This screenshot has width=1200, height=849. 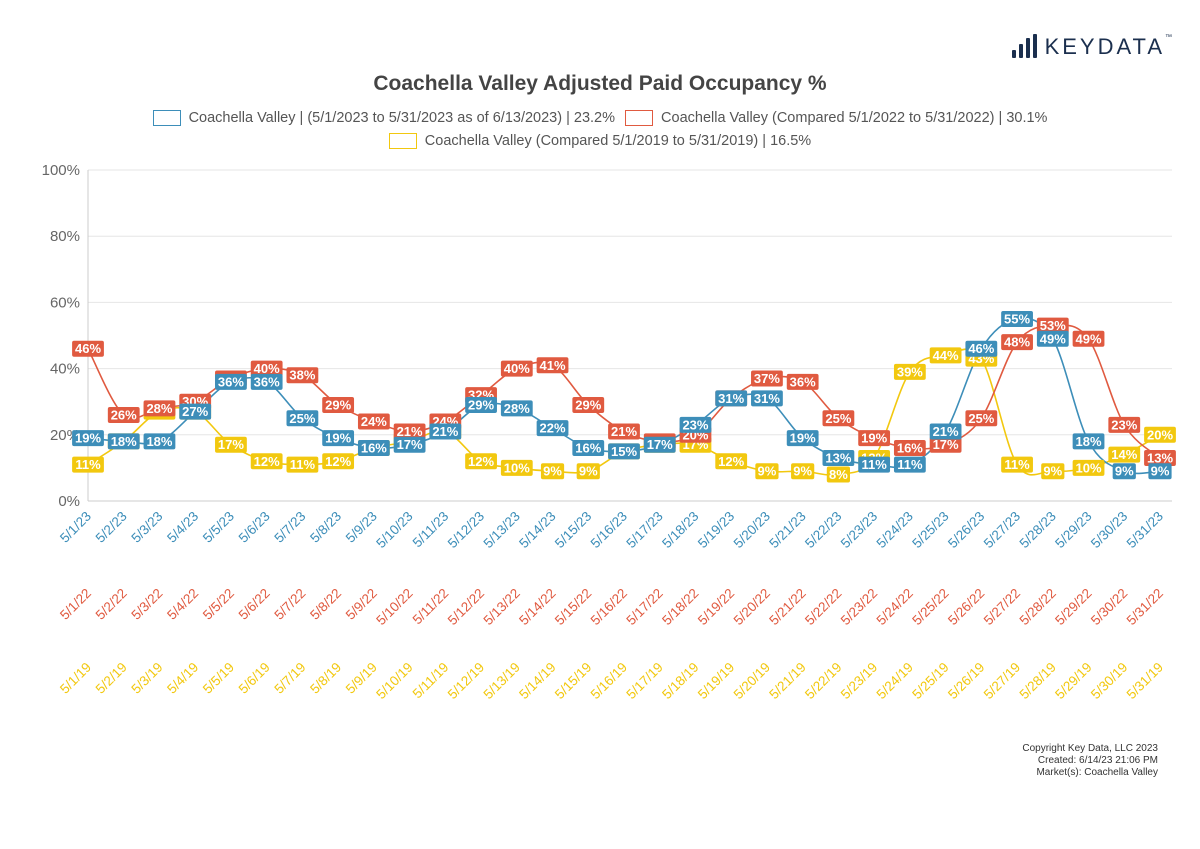 What do you see at coordinates (609, 607) in the screenshot?
I see `x-tick-label-2022: 5/16/22` at bounding box center [609, 607].